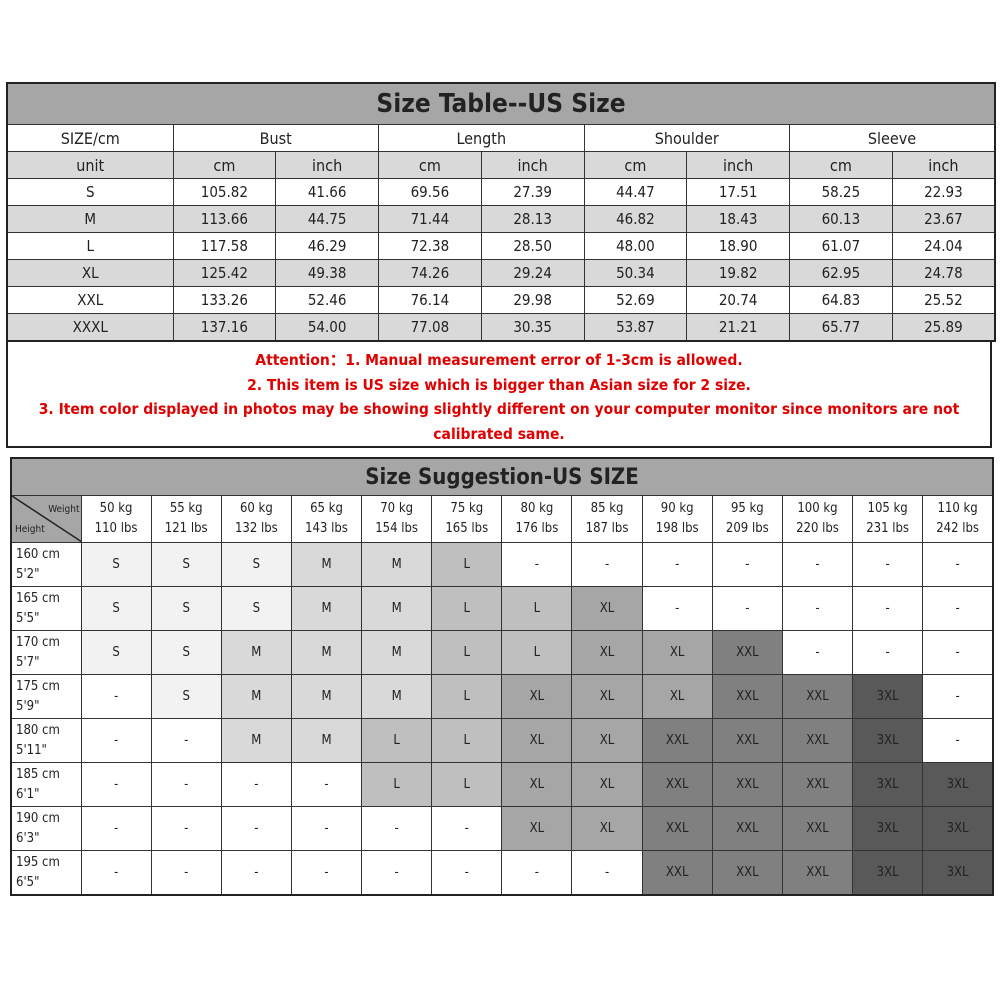 The image size is (1000, 1000). What do you see at coordinates (46, 652) in the screenshot?
I see `height-header: 170 cm 5'7"` at bounding box center [46, 652].